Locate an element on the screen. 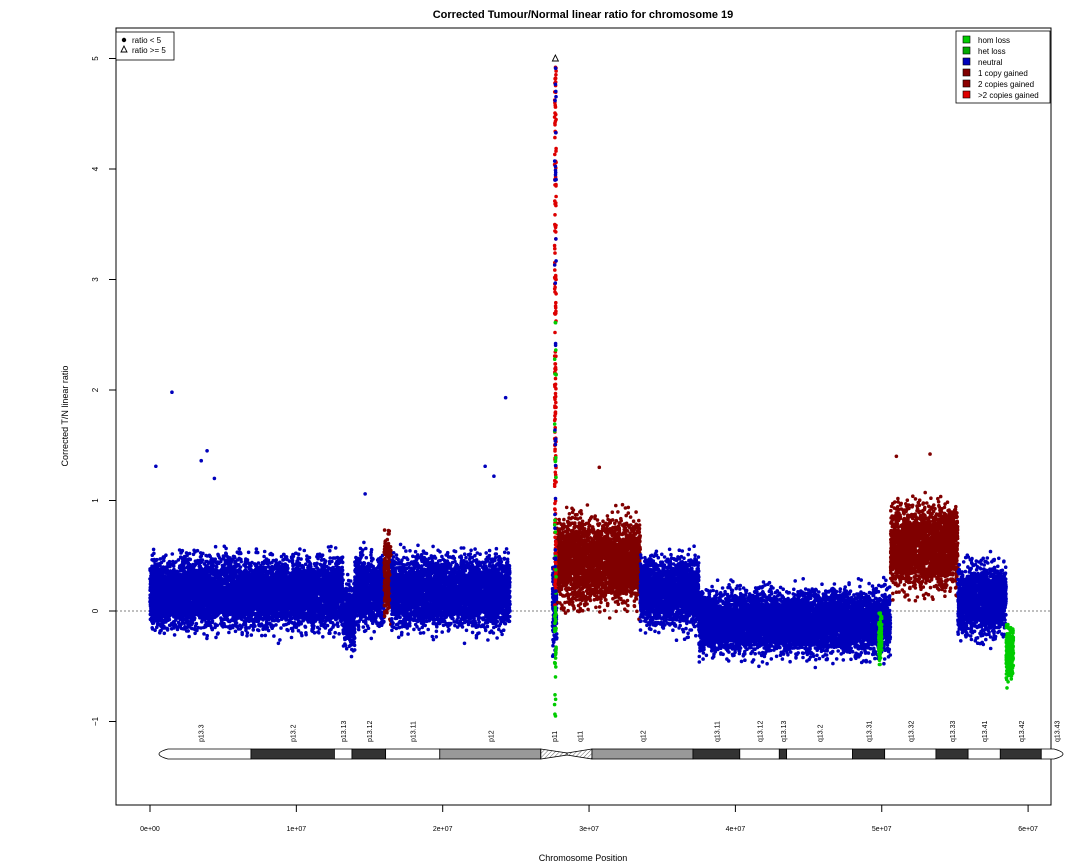 Image resolution: width=1080 pixels, height=864 pixels. band-q13.11 is located at coordinates (716, 754).